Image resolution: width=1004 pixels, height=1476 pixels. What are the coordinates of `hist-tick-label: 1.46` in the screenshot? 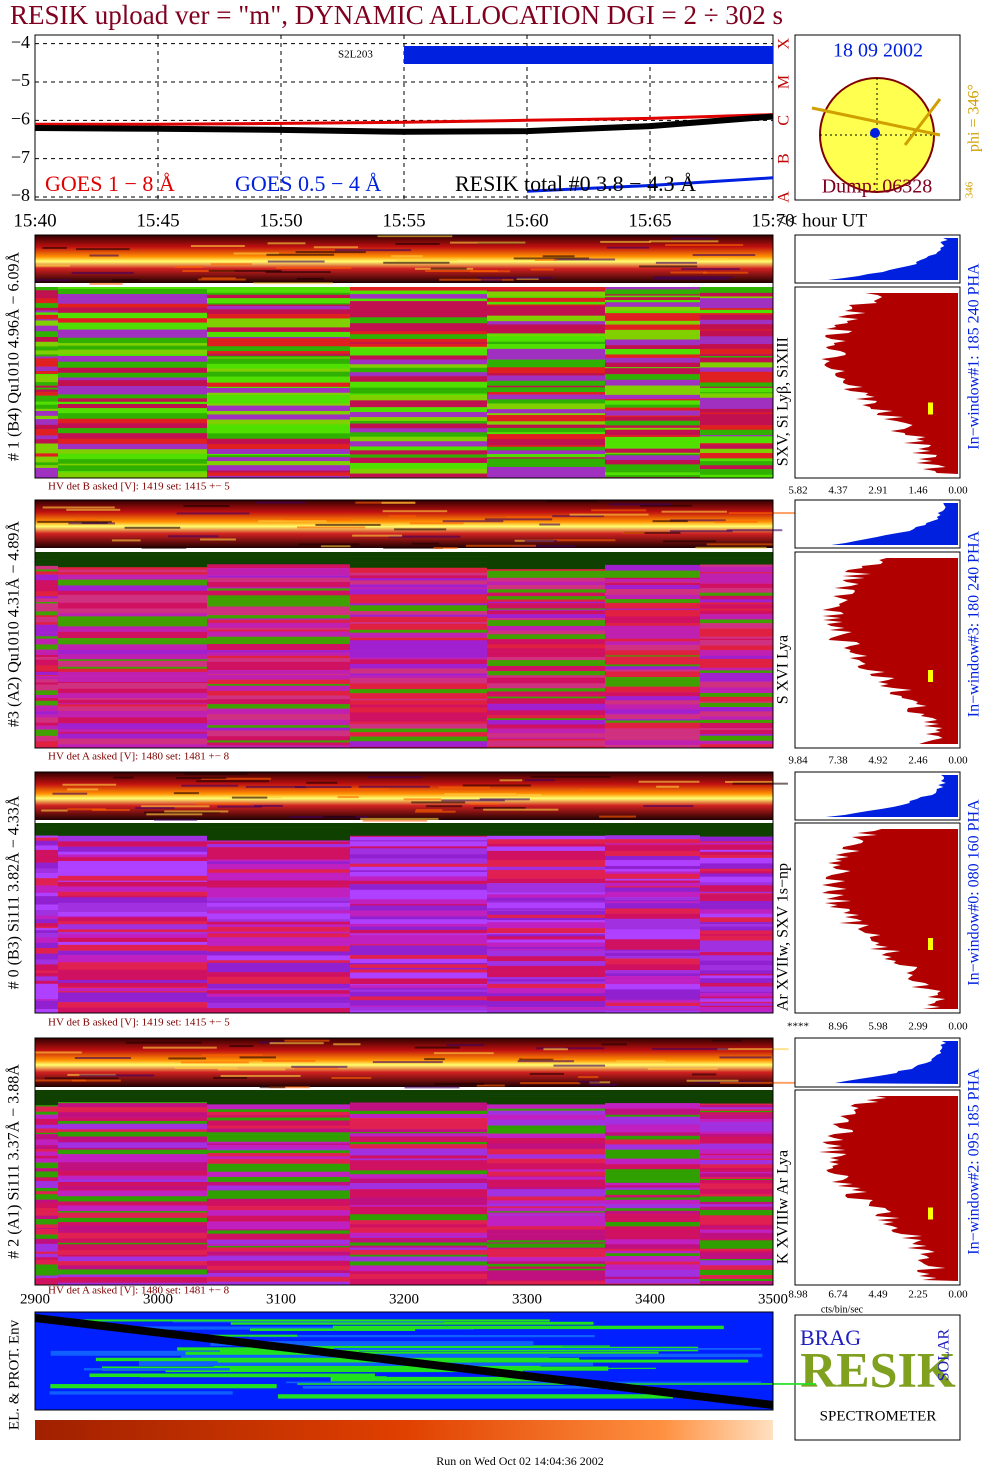 It's located at (918, 491).